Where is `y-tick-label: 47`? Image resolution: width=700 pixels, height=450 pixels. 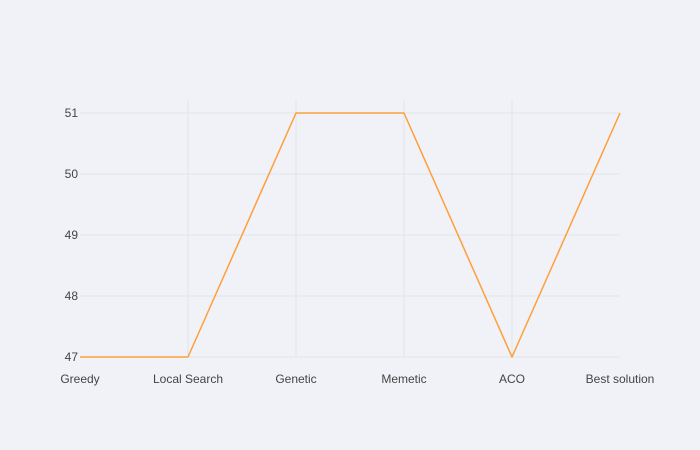 y-tick-label: 47 is located at coordinates (72, 357).